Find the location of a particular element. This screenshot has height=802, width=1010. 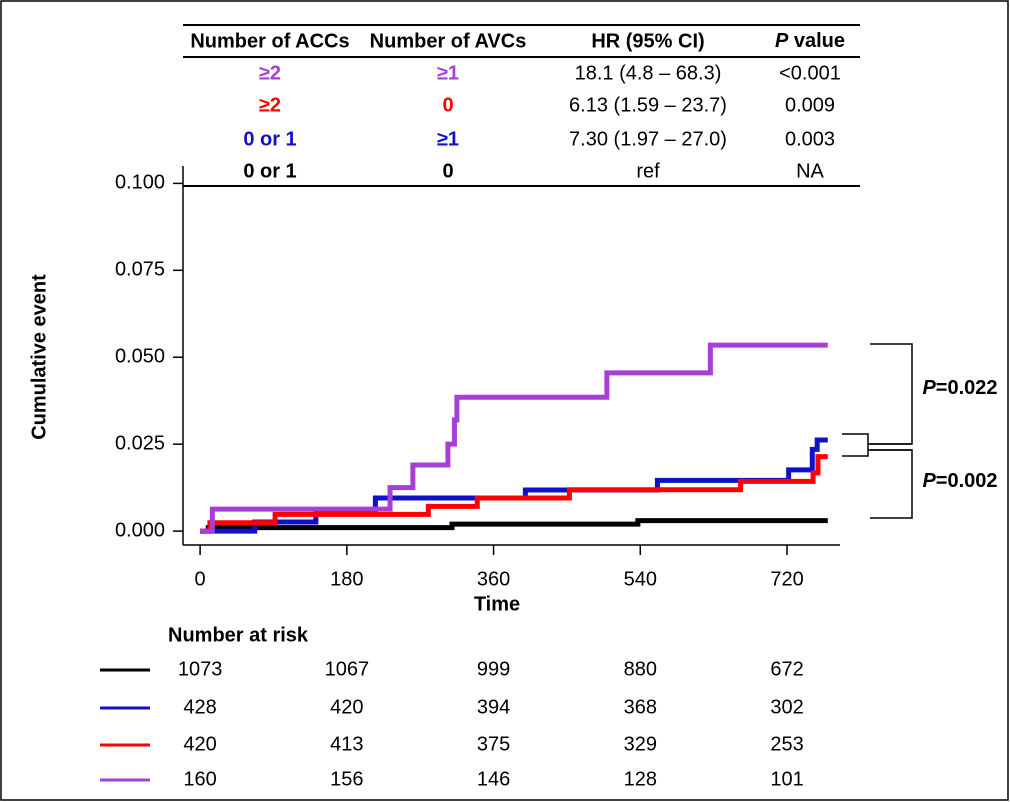

x-tick-label: 180 is located at coordinates (346, 579).